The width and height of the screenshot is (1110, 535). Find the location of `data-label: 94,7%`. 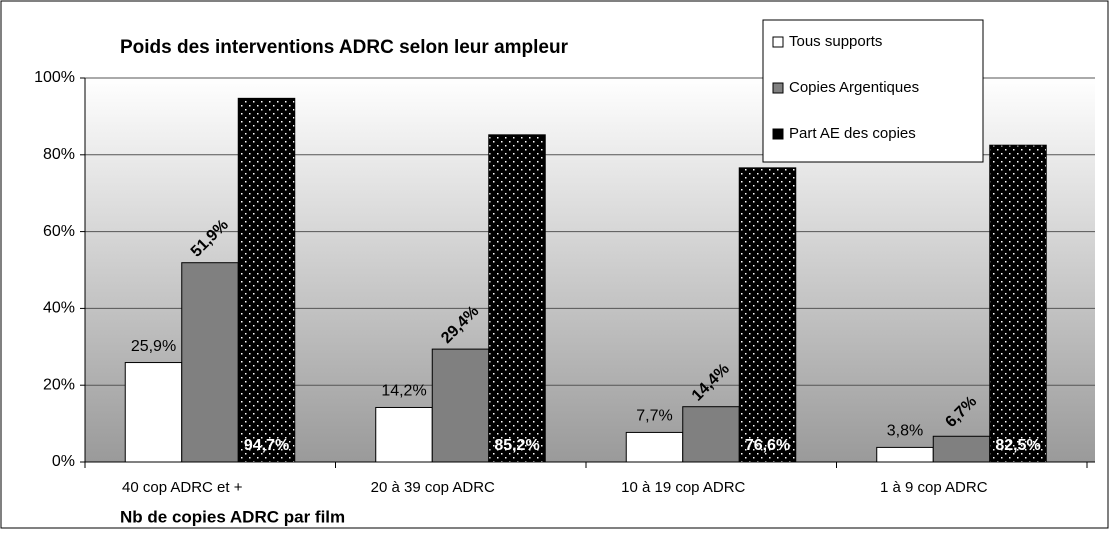

data-label: 94,7% is located at coordinates (266, 445).